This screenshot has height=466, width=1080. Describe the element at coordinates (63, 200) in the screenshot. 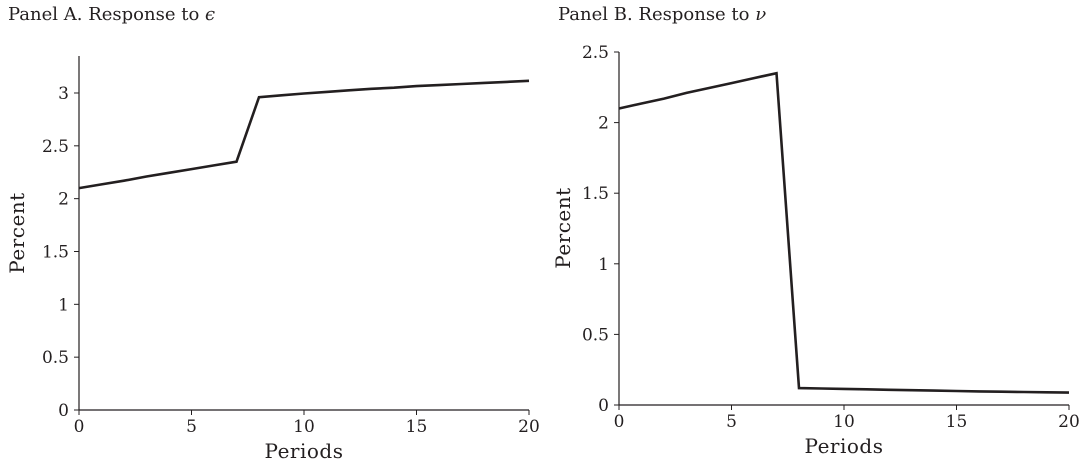

I see `panel-a-y-tick-label: 2` at that location.